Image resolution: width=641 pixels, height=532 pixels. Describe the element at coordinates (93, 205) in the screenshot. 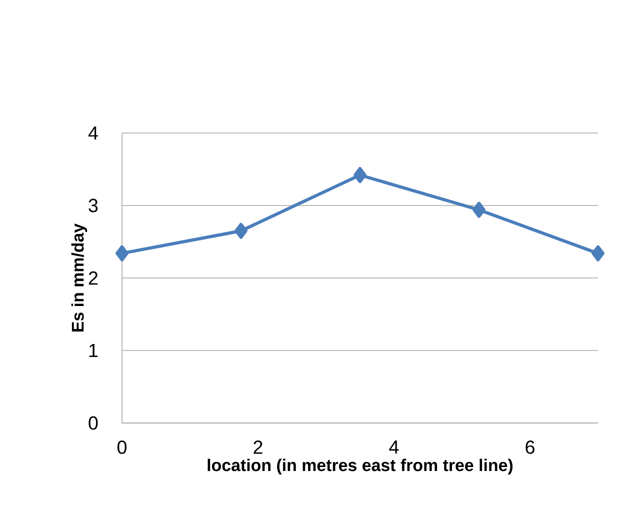

I see `y-tick-label: 3` at that location.